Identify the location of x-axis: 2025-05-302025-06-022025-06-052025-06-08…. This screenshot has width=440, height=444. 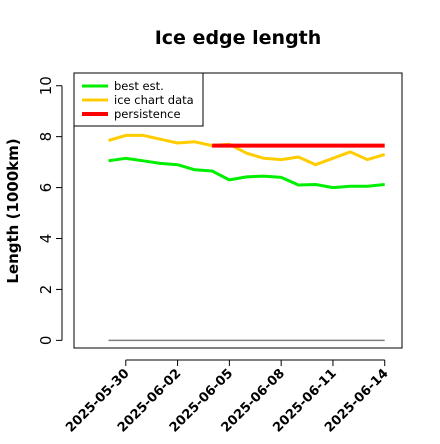
(227, 397).